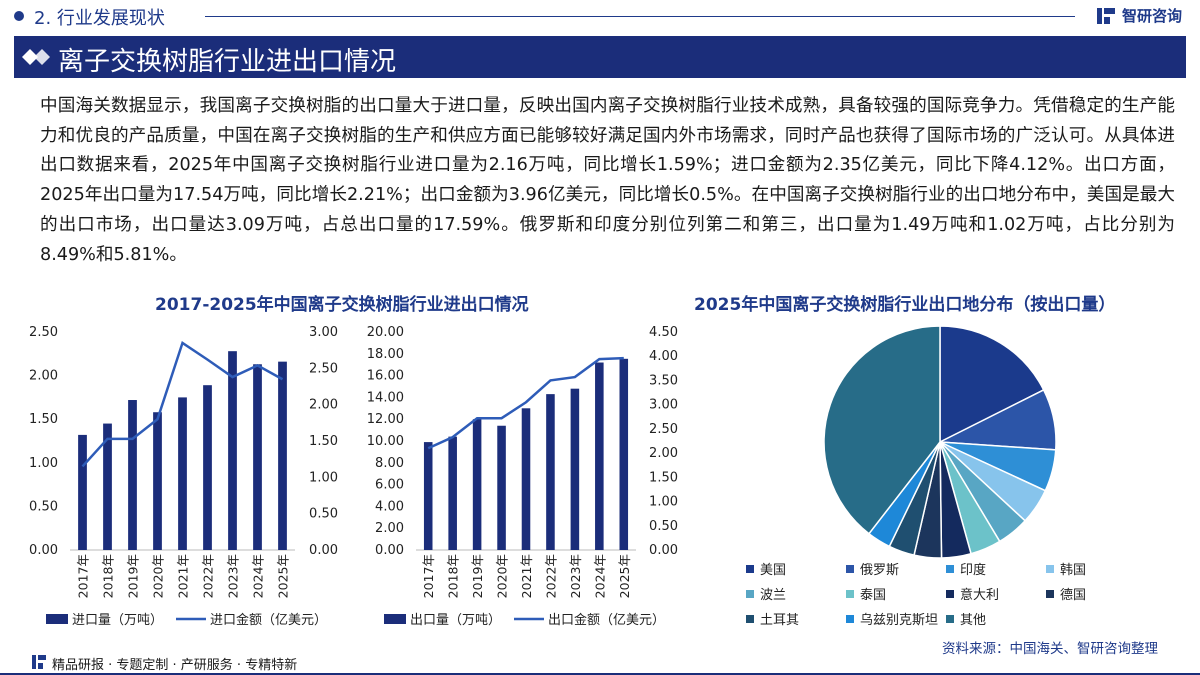  What do you see at coordinates (385, 376) in the screenshot?
I see `y-left-tick-label: 16.00` at bounding box center [385, 376].